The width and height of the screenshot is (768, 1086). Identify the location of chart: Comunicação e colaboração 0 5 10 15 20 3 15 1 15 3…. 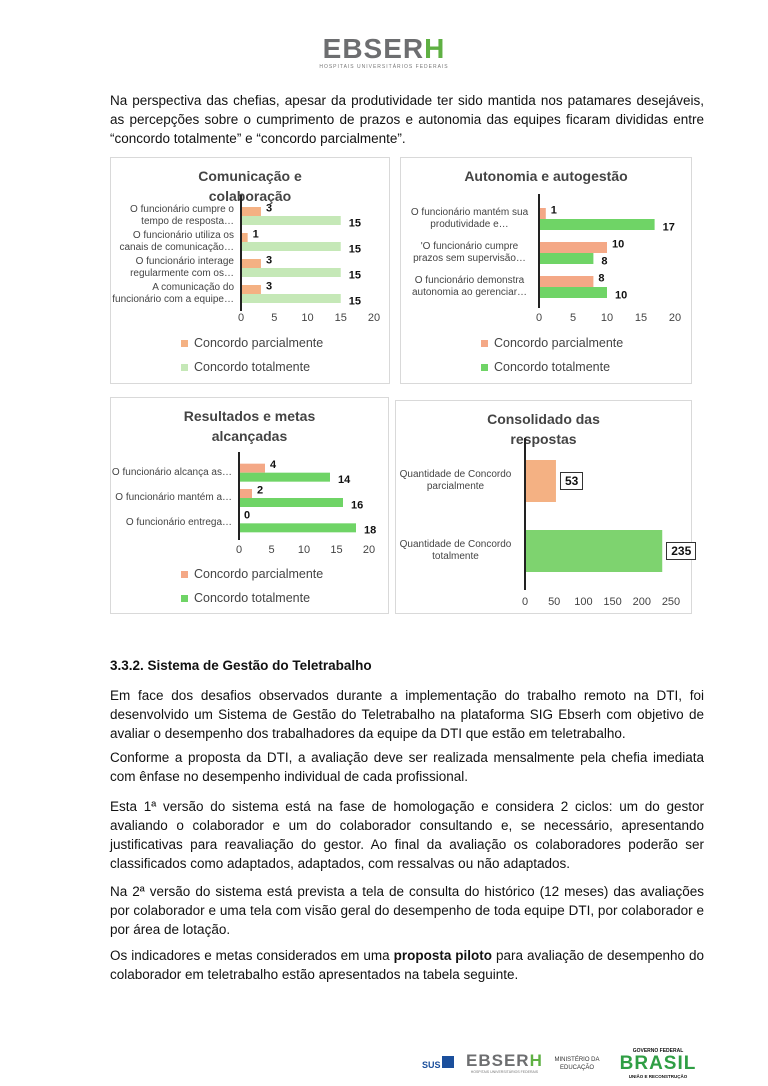
(250, 270).